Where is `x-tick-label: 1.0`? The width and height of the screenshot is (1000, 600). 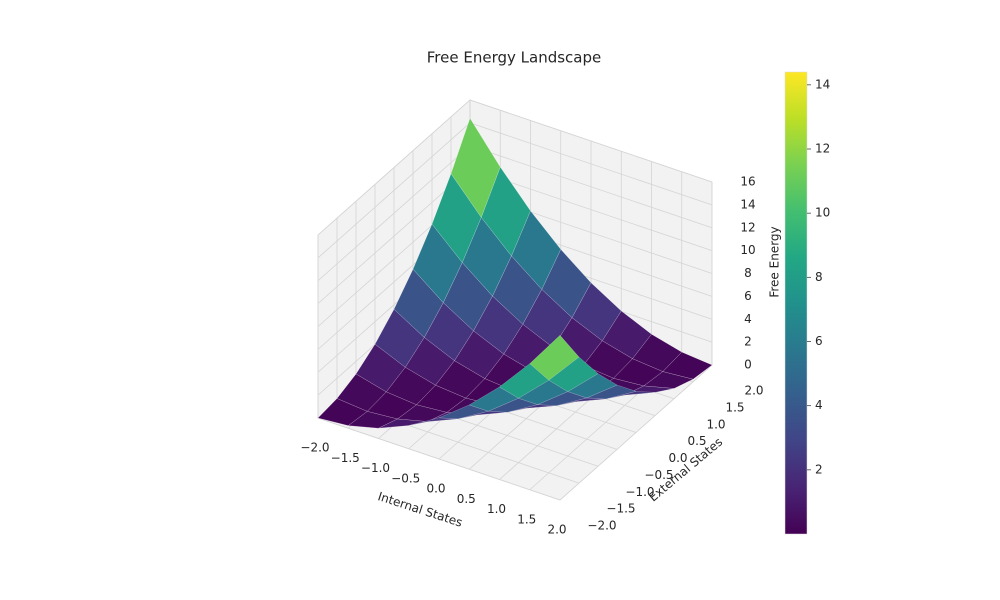 x-tick-label: 1.0 is located at coordinates (496, 509).